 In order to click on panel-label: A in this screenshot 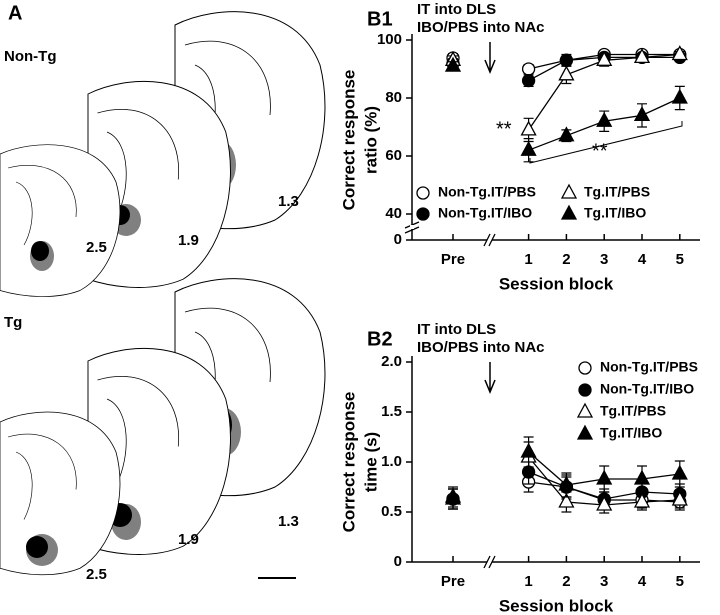, I will do `click(15, 13)`.